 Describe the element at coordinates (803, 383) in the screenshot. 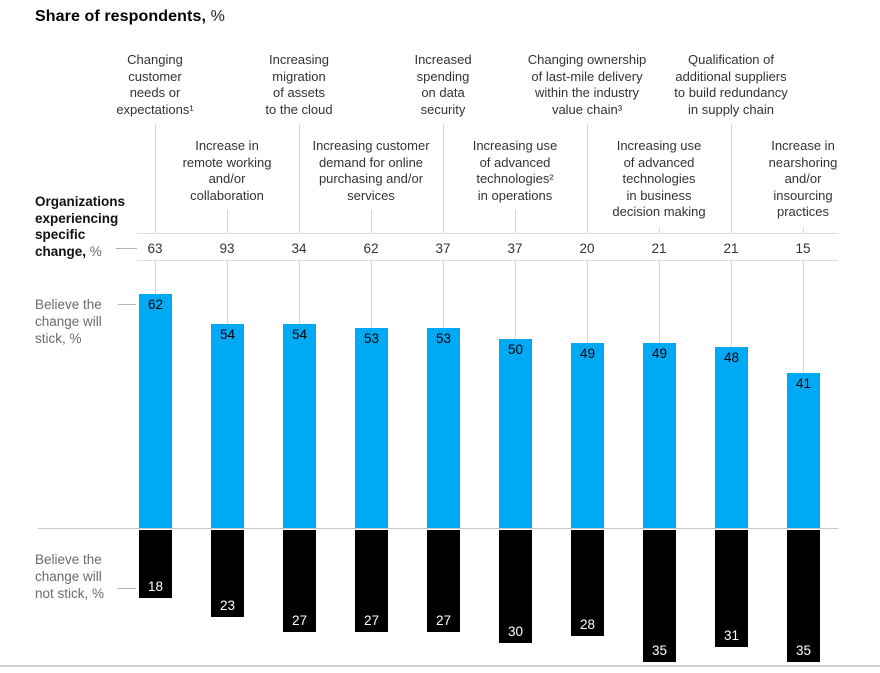

I see `stick-bar-value: 41` at that location.